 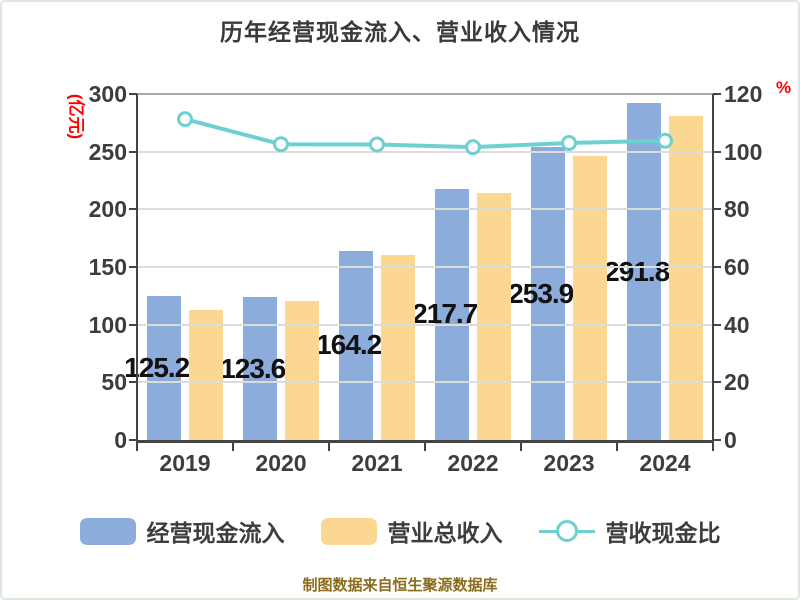 I want to click on right-axis-tick-label: 60, so click(x=737, y=267).